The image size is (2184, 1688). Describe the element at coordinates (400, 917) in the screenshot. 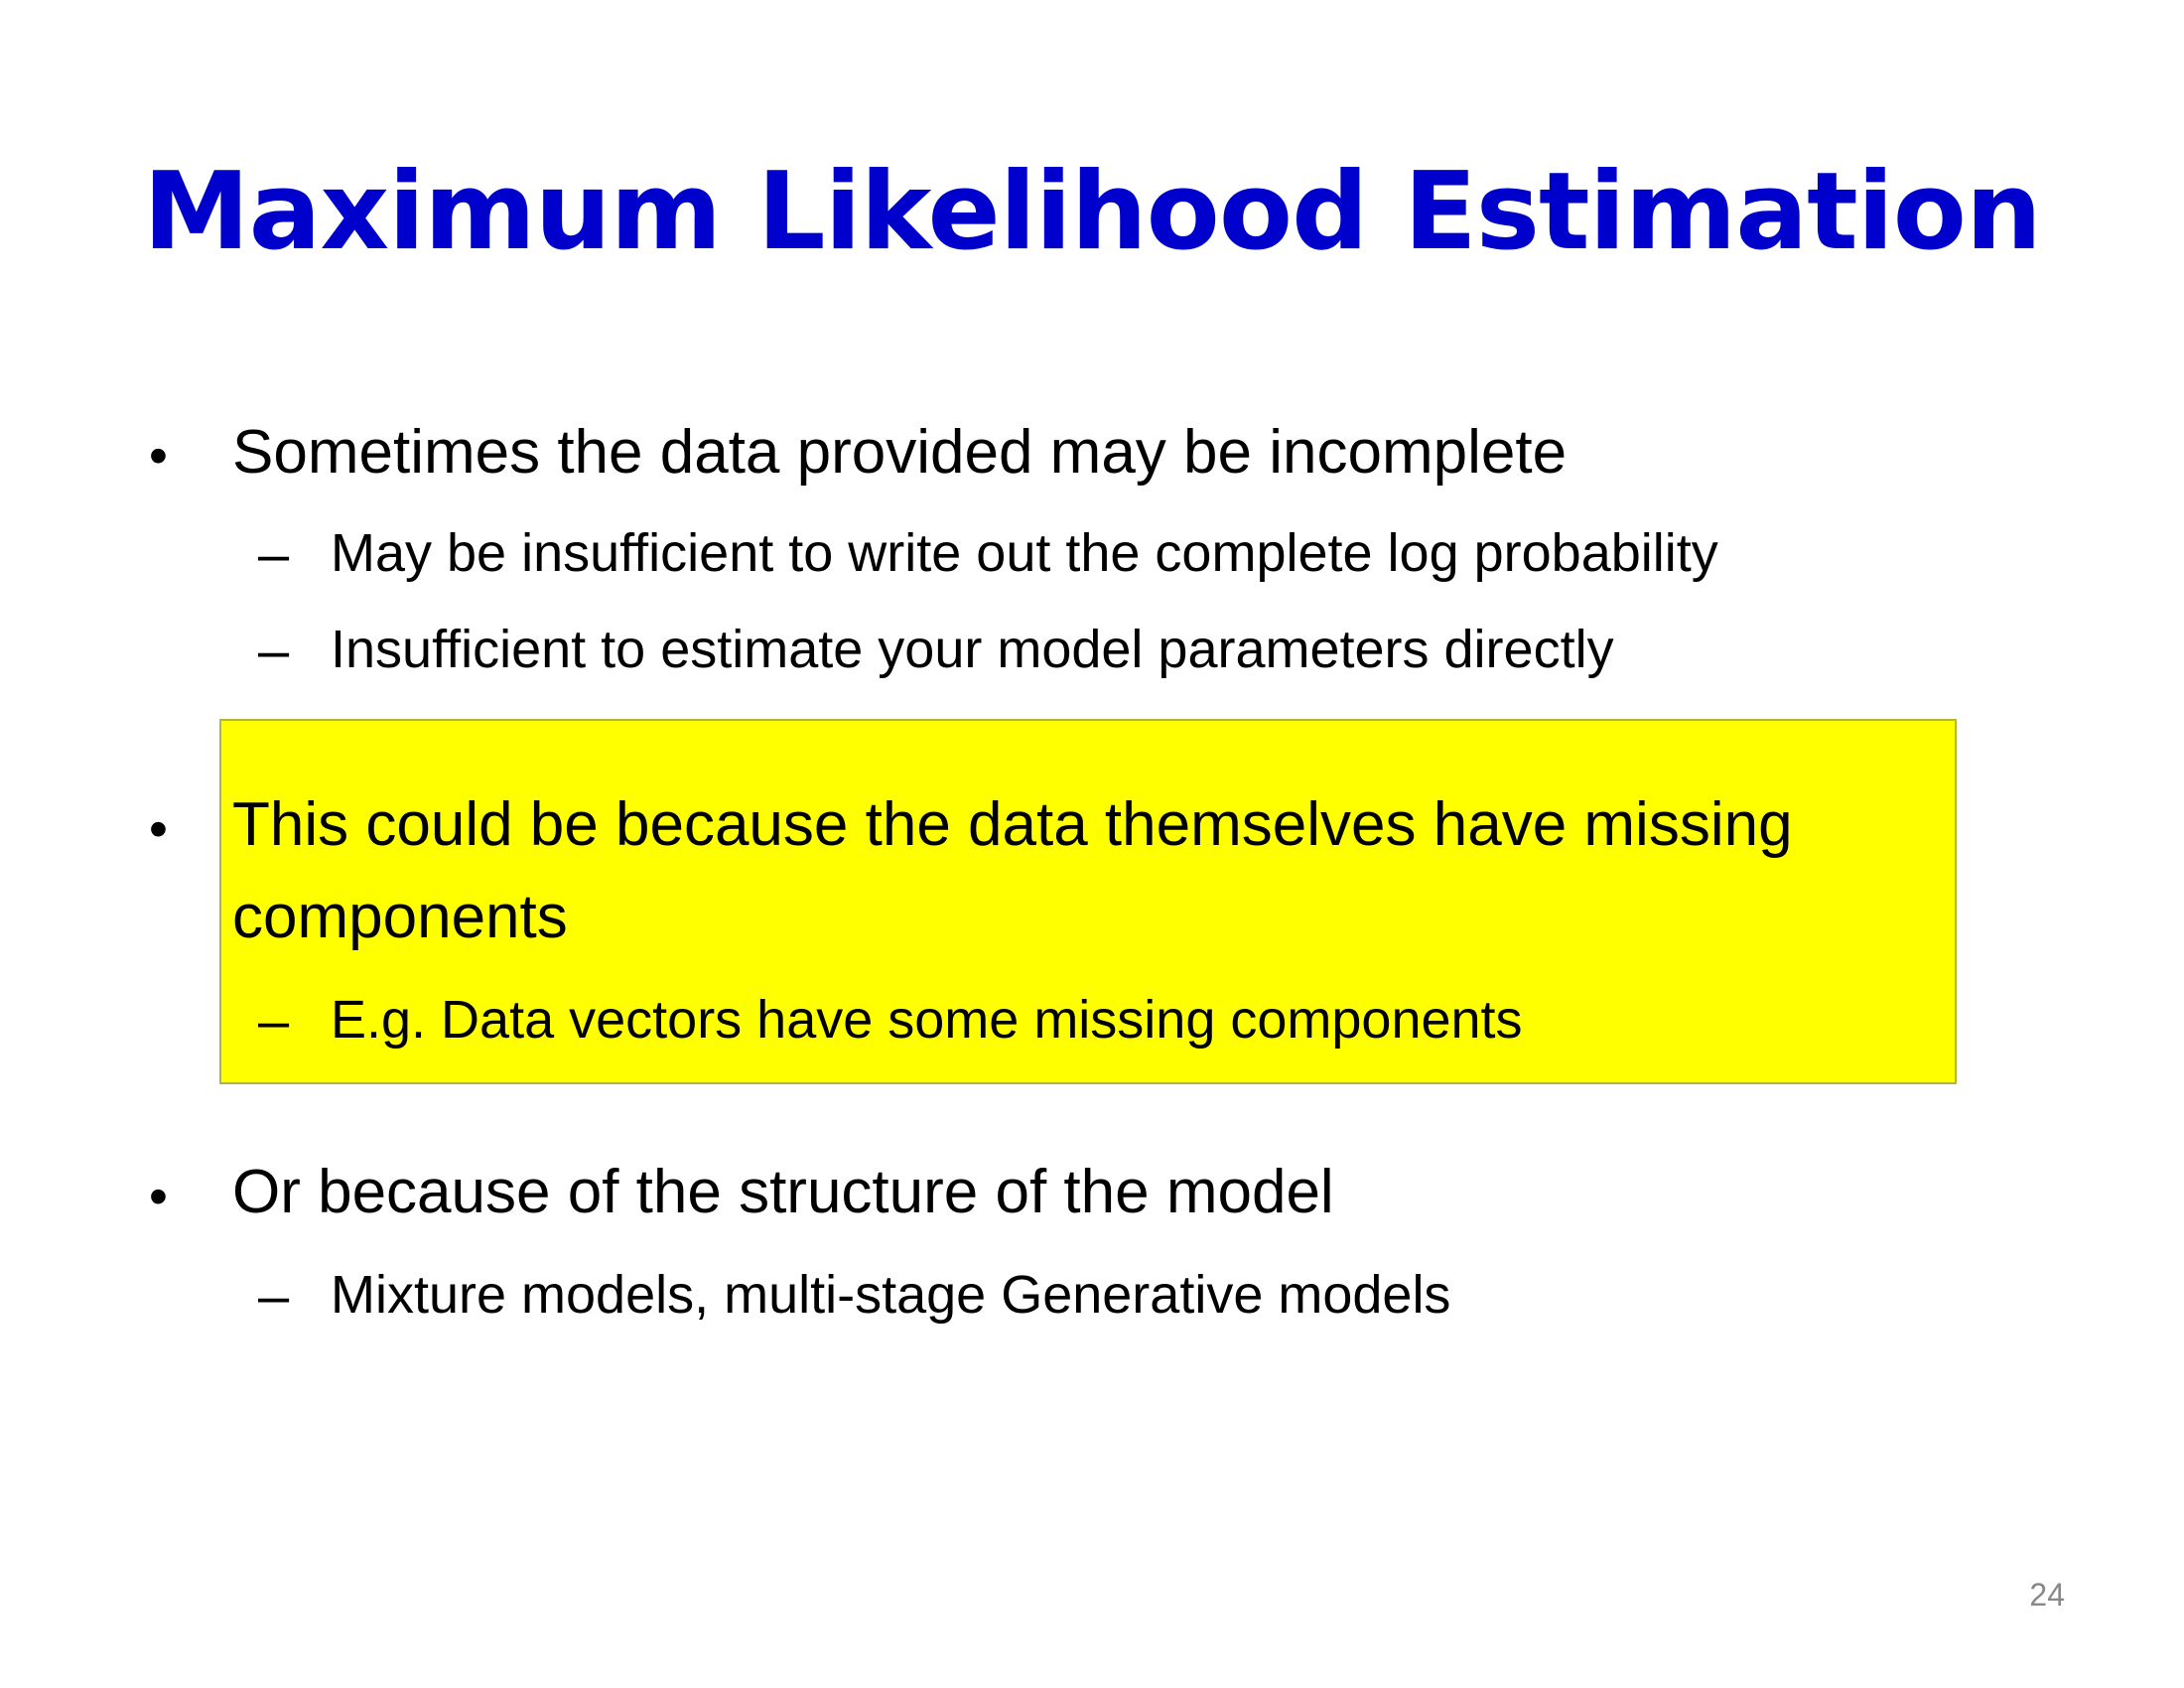

I see `bullet-2-text-line-2: components` at that location.